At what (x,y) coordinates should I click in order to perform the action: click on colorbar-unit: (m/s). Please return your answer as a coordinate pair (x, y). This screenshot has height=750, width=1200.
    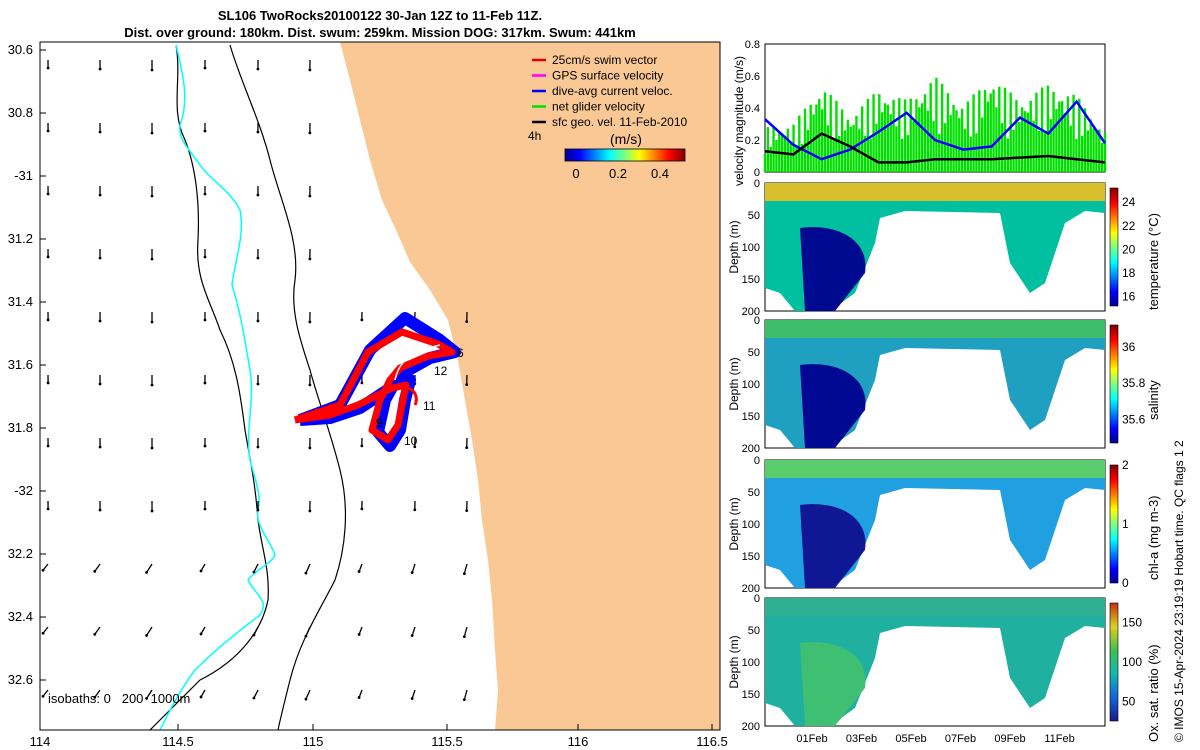
    Looking at the image, I should click on (626, 139).